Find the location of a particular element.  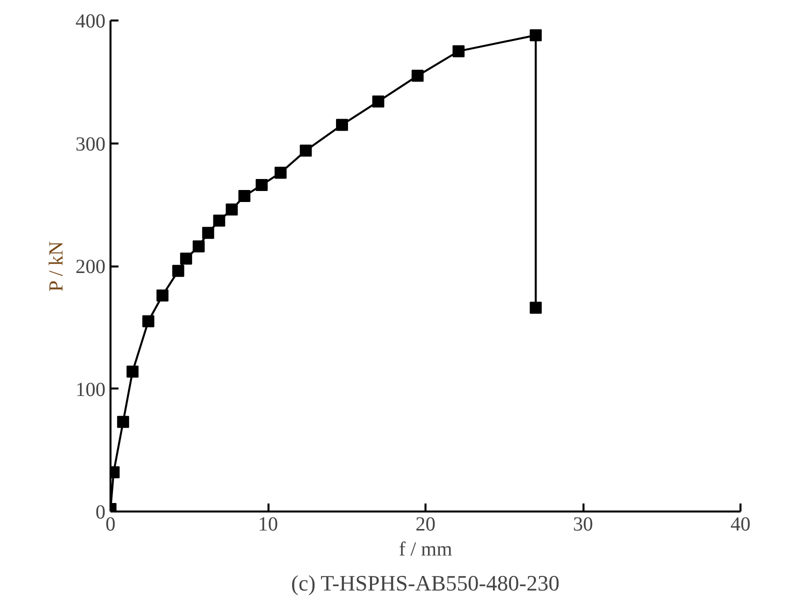

x-tick-label: 40 is located at coordinates (740, 525).